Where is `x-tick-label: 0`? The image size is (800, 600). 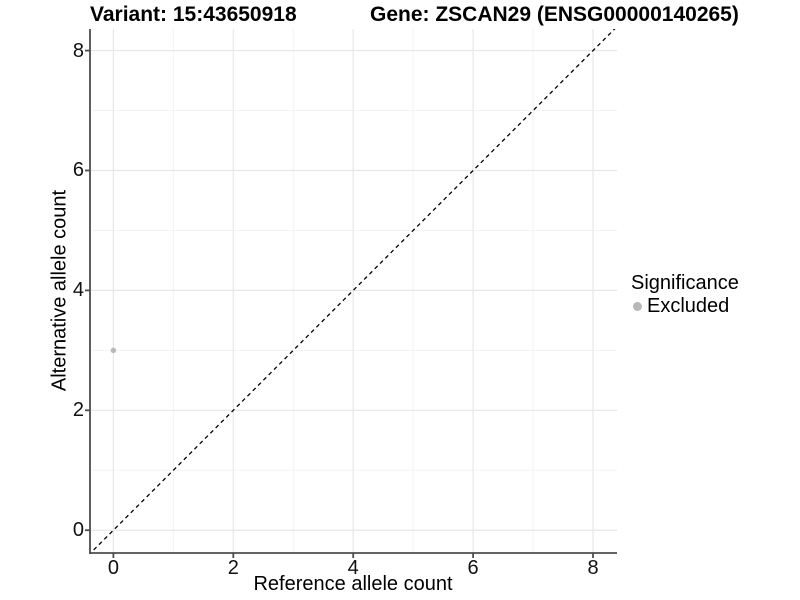 x-tick-label: 0 is located at coordinates (113, 568).